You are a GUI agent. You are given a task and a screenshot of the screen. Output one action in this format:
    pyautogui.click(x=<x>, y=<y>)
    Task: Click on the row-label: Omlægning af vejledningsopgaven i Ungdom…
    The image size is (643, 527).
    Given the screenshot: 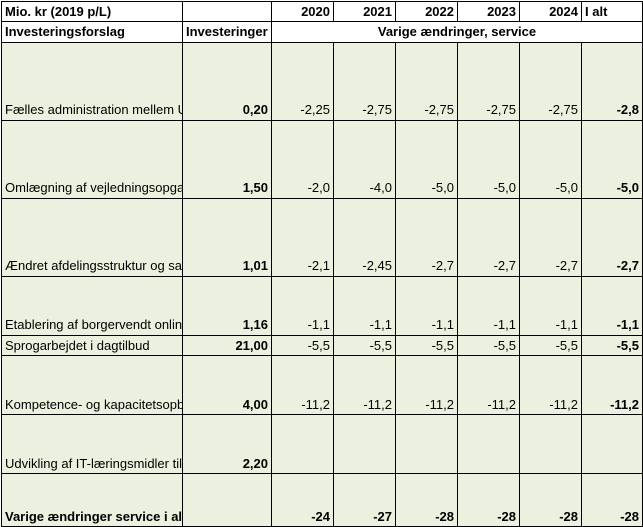 What is the action you would take?
    pyautogui.click(x=92, y=159)
    